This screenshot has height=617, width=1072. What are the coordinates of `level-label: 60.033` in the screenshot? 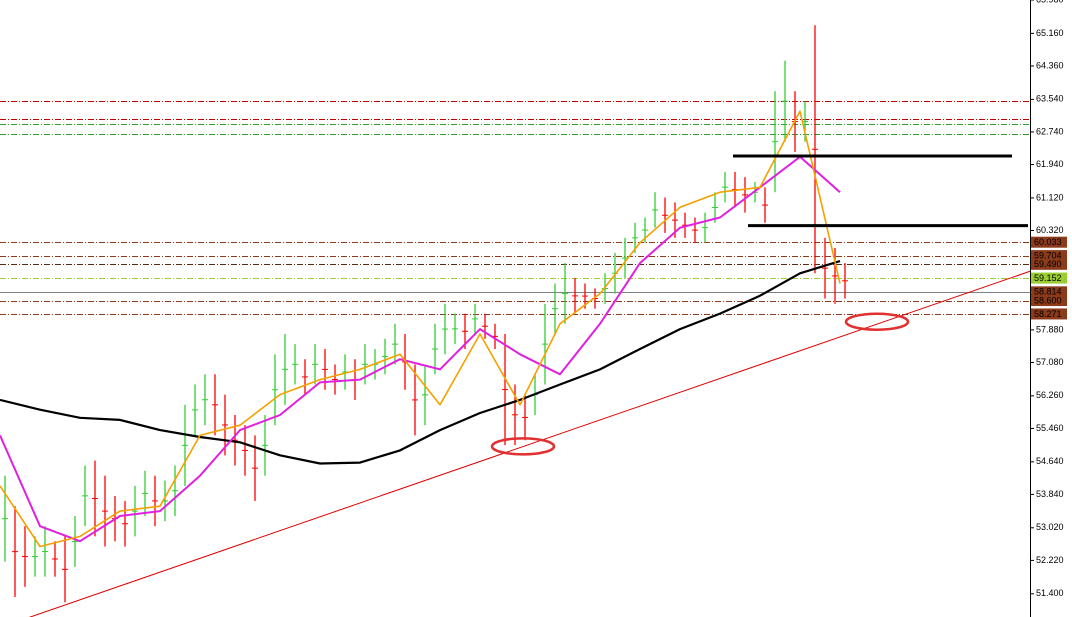 It's located at (1048, 242).